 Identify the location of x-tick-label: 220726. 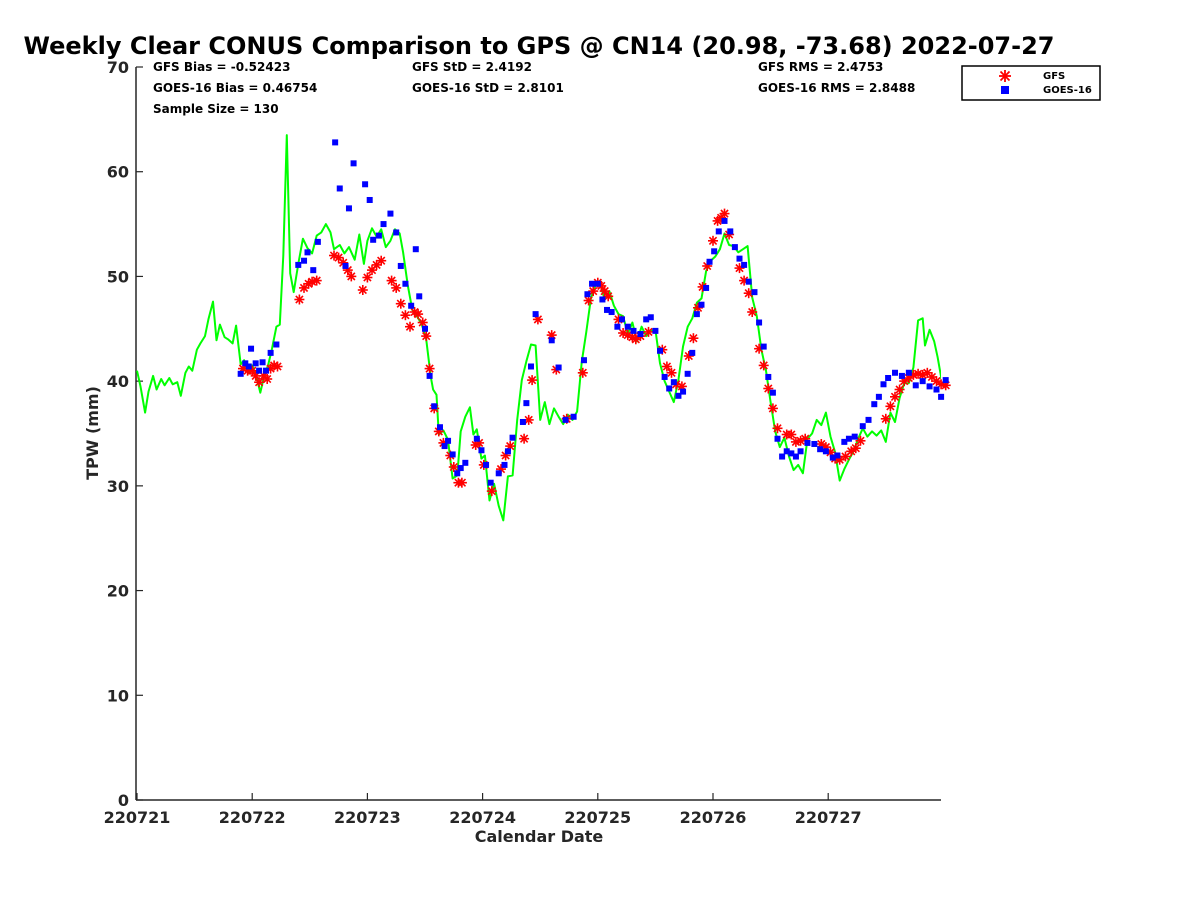
(713, 817).